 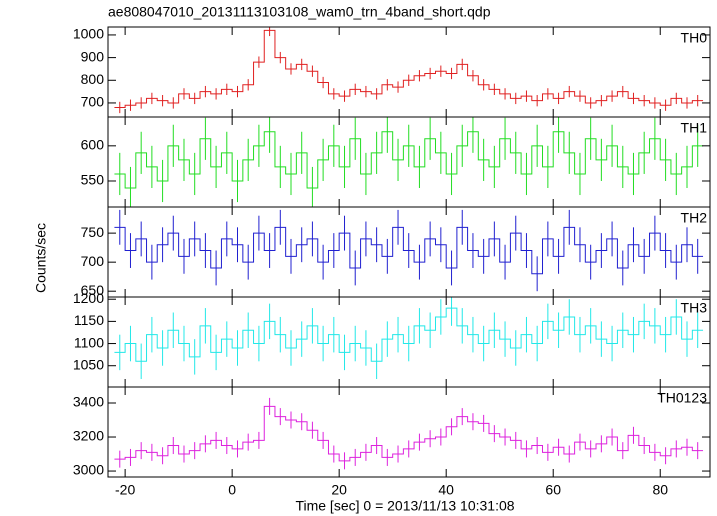 What do you see at coordinates (232, 490) in the screenshot?
I see `x-tick-label: 0` at bounding box center [232, 490].